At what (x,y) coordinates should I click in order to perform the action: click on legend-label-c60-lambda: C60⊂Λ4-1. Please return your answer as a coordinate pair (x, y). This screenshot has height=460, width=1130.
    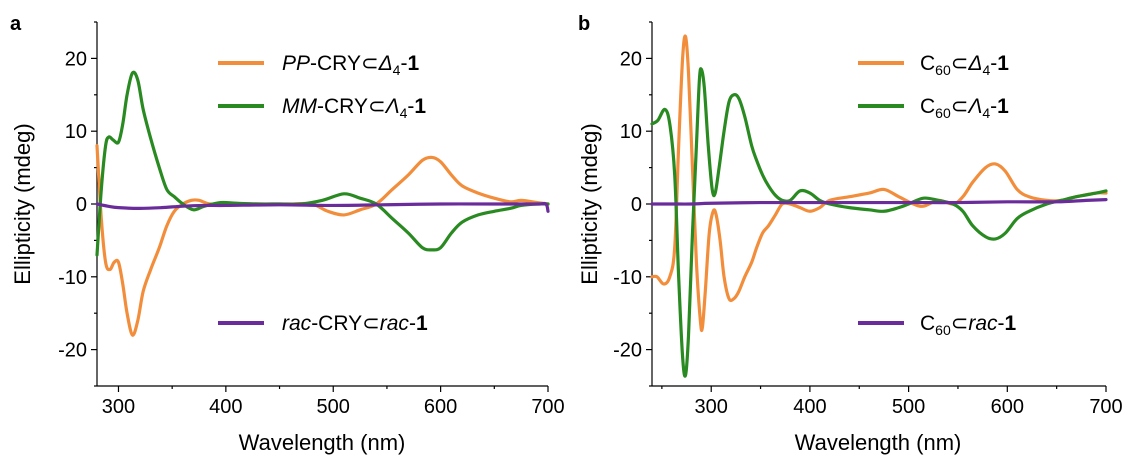
    Looking at the image, I should click on (964, 108).